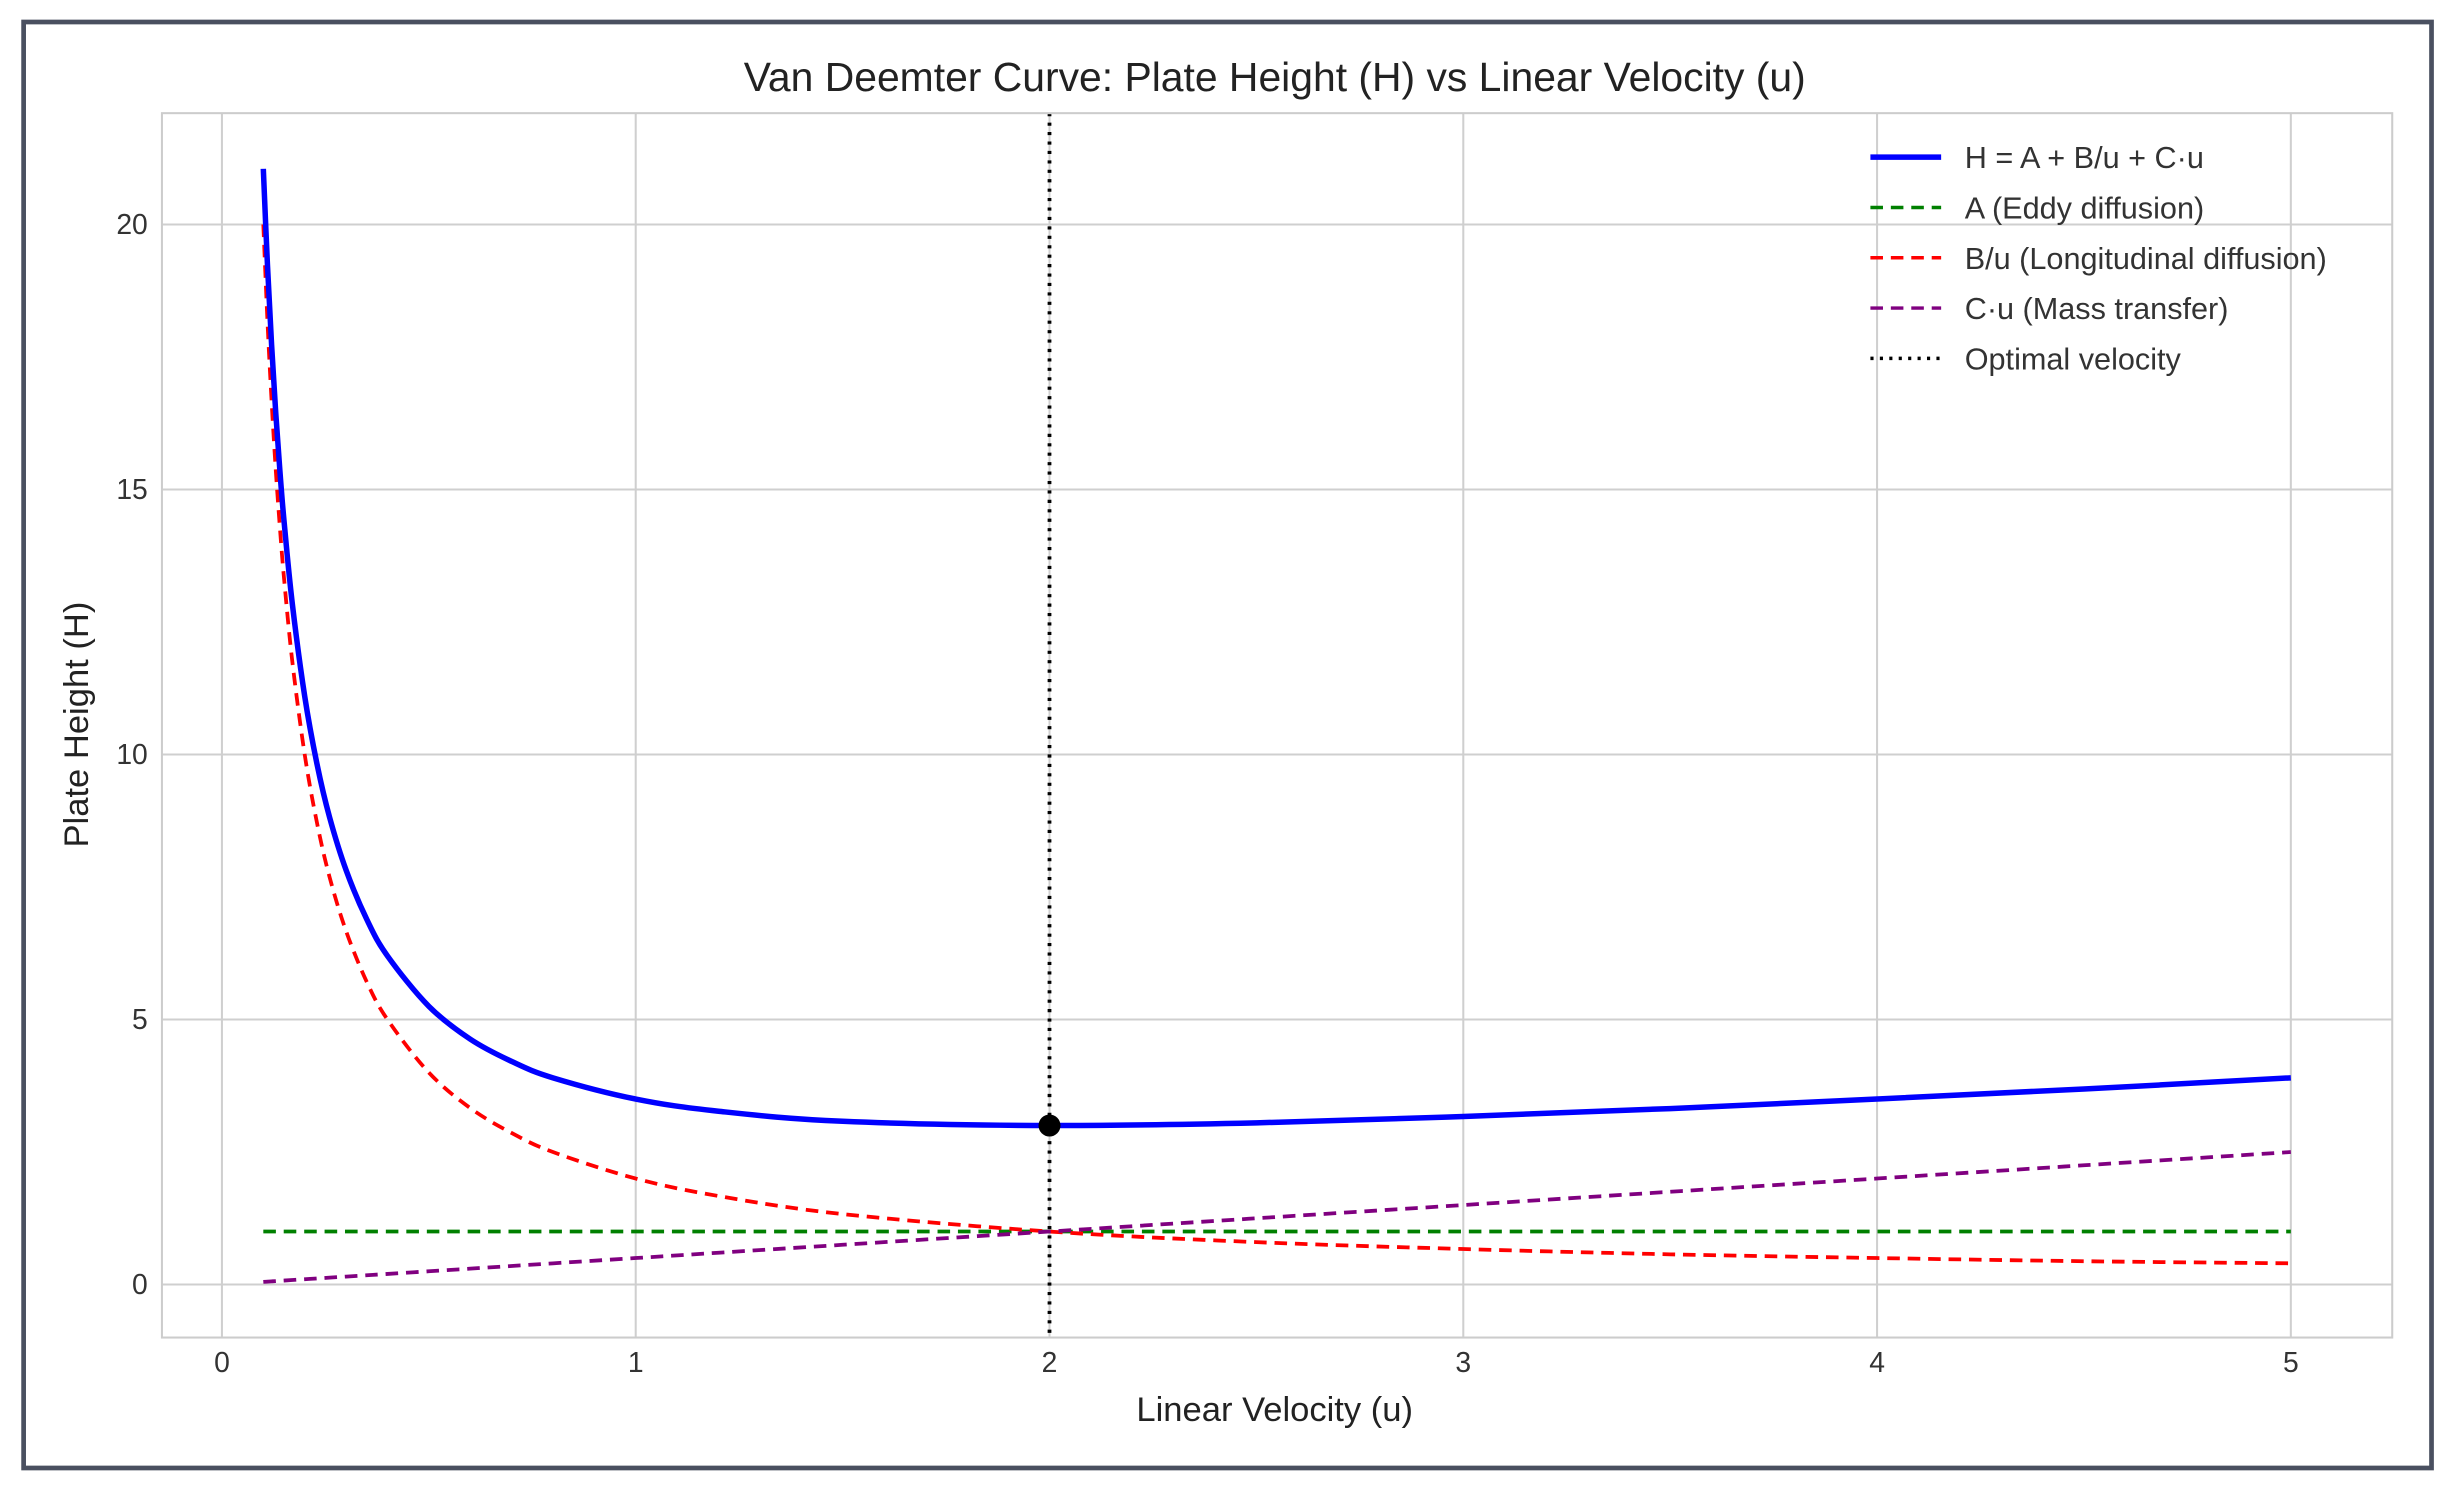 The image size is (2452, 1490). Describe the element at coordinates (1463, 1362) in the screenshot. I see `x-tick-label: 3` at that location.